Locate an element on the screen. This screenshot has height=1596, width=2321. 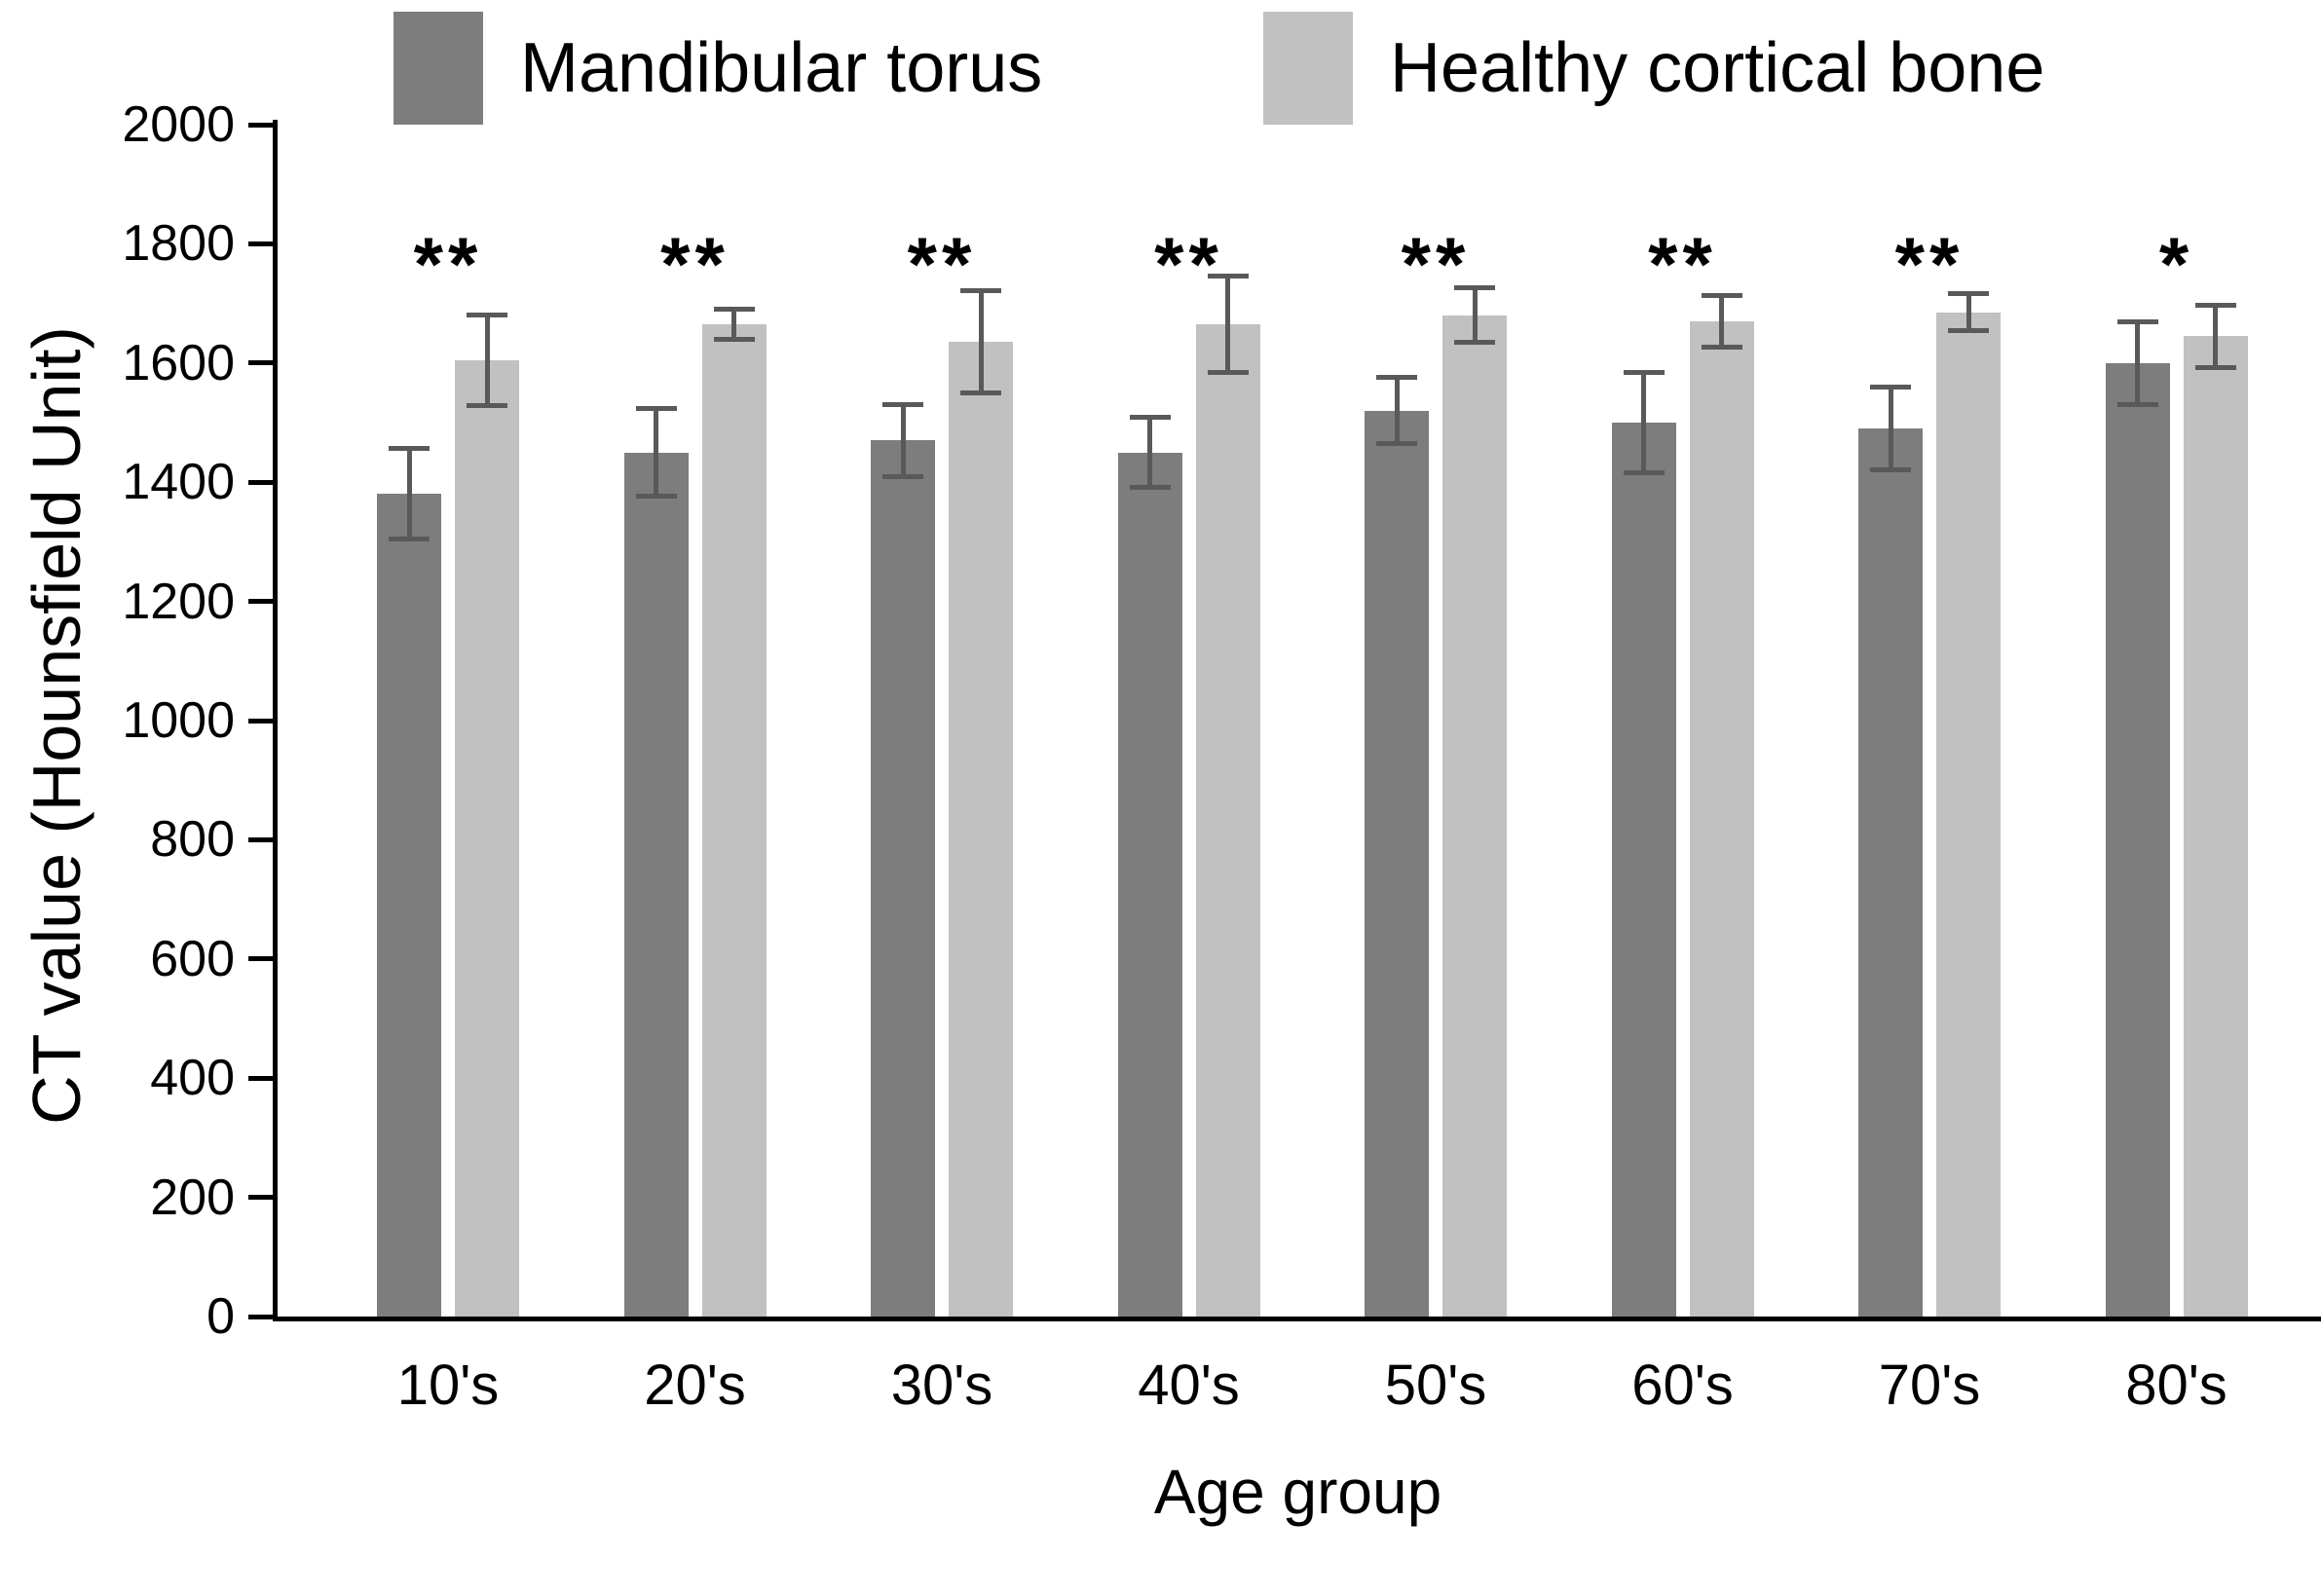
x-label-70s: 70's is located at coordinates (1929, 1385).